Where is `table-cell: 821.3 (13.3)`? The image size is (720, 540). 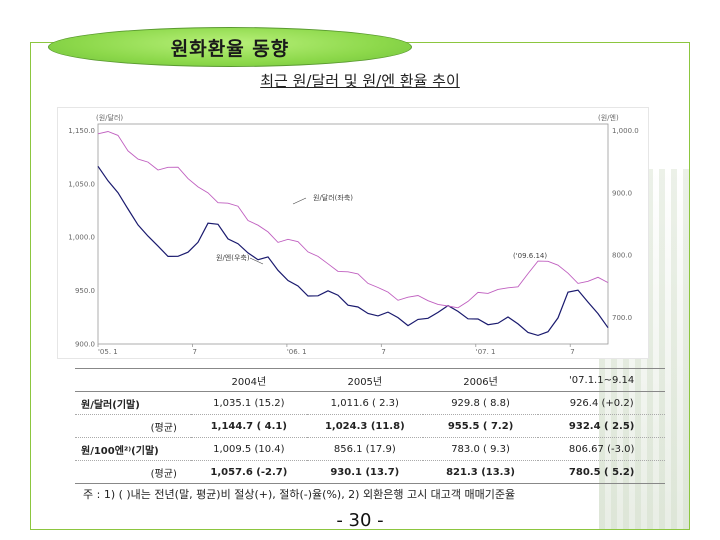 table-cell: 821.3 (13.3) is located at coordinates (480, 472).